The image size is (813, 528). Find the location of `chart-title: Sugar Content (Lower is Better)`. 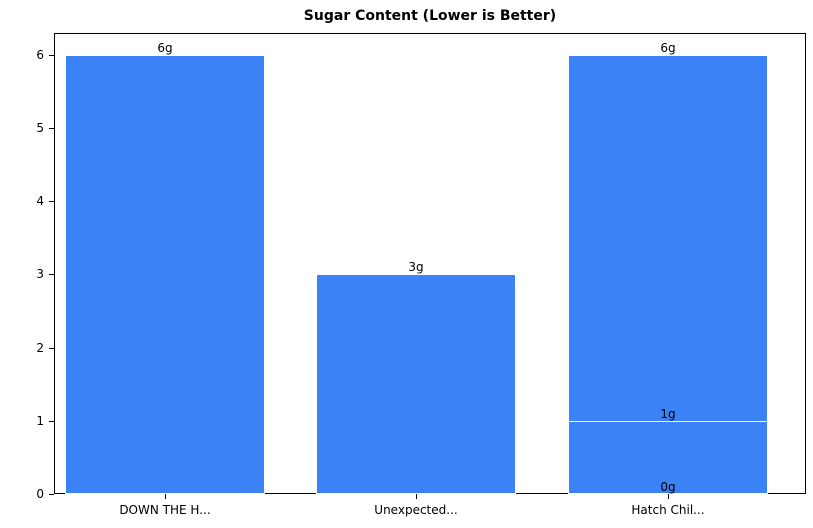

chart-title: Sugar Content (Lower is Better) is located at coordinates (430, 16).